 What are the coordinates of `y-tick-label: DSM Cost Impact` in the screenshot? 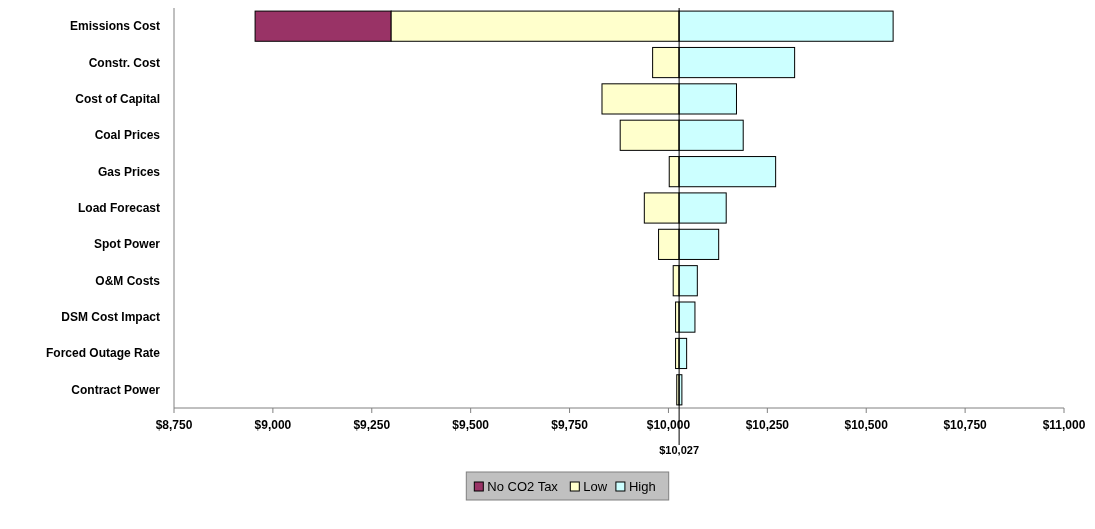 It's located at (110, 317).